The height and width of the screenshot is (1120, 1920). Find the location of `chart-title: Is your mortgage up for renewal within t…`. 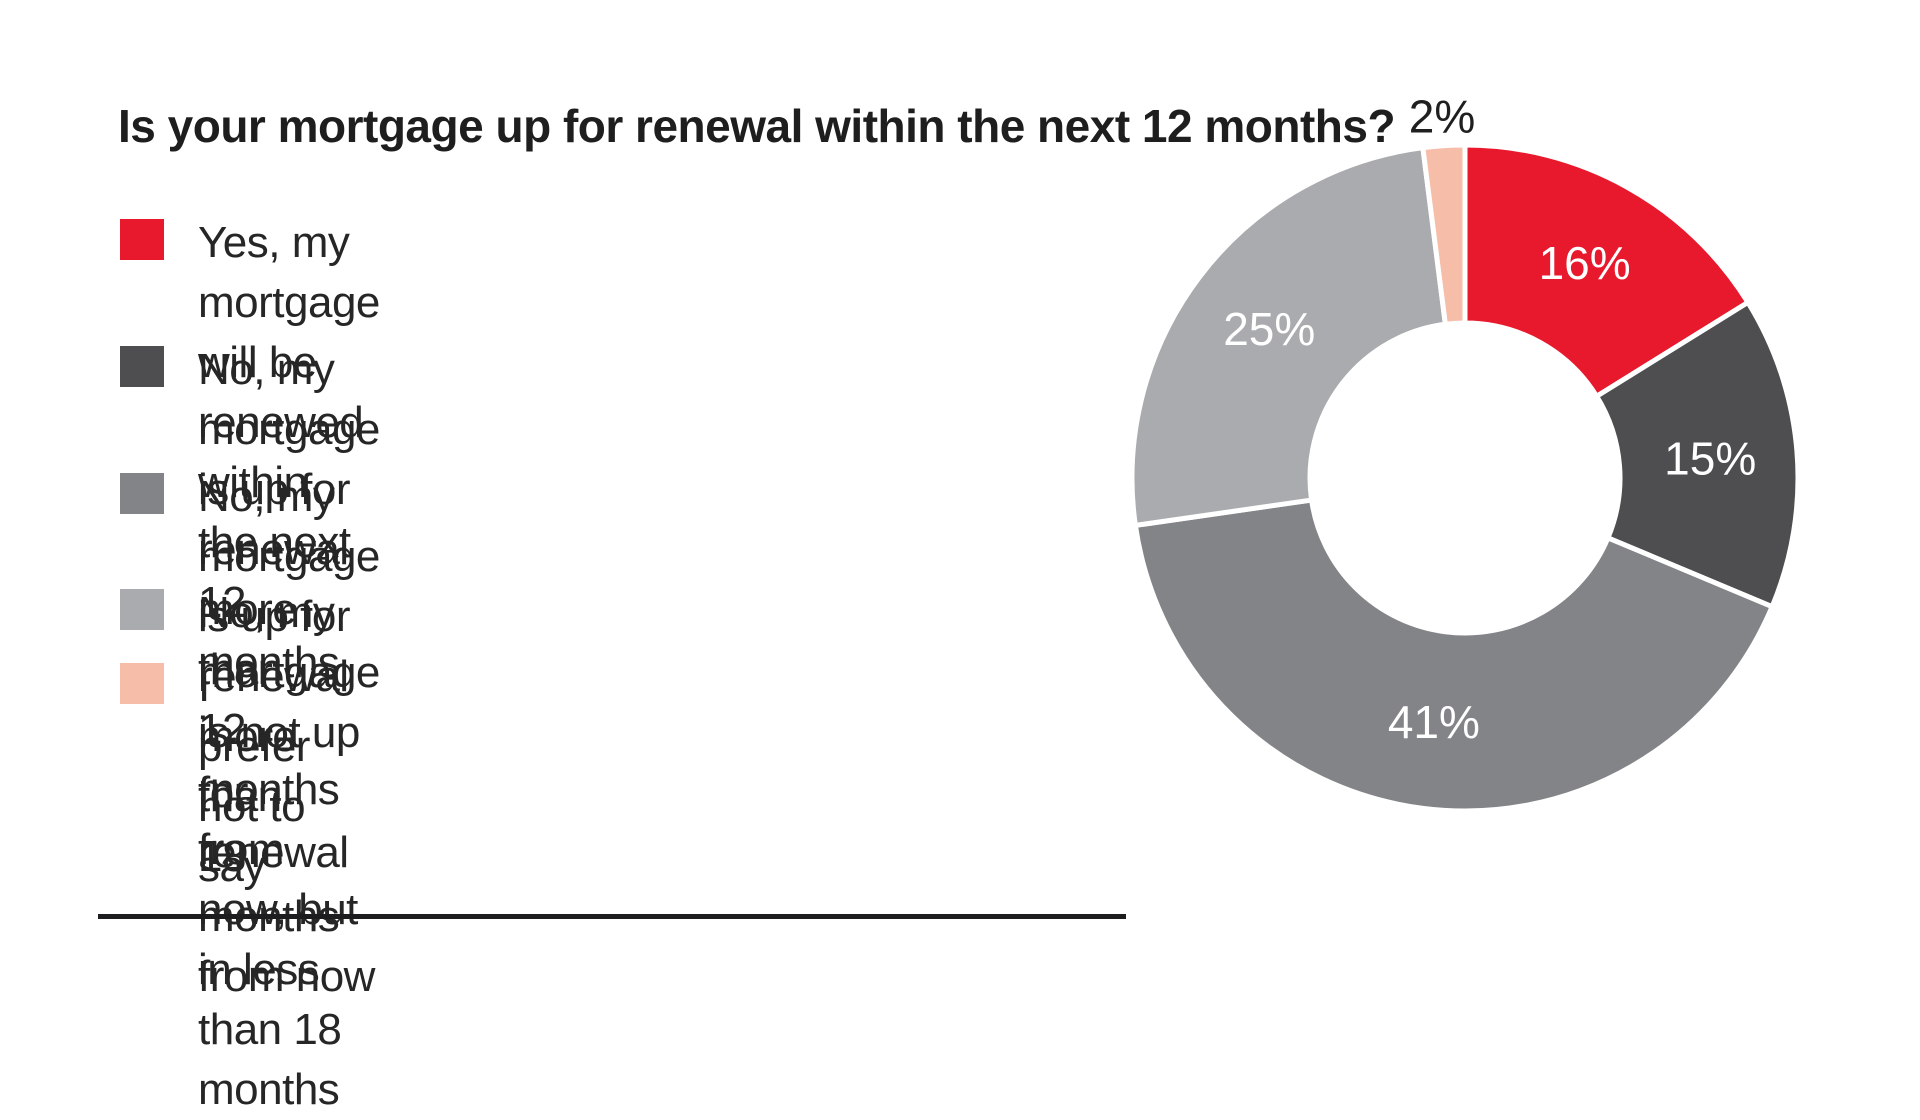

chart-title: Is your mortgage up for renewal within t… is located at coordinates (757, 126).